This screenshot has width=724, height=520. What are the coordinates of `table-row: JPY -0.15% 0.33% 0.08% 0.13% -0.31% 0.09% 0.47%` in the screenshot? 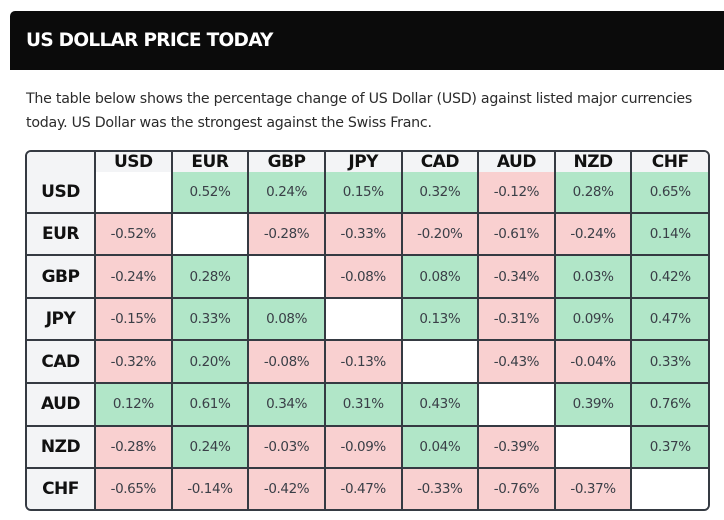 It's located at (367, 319).